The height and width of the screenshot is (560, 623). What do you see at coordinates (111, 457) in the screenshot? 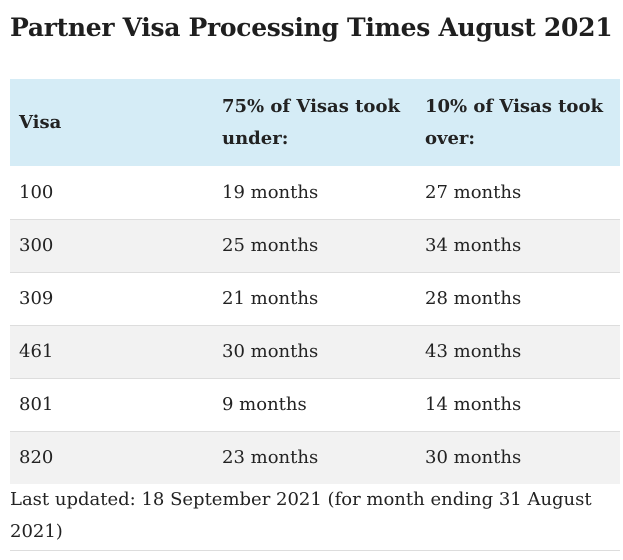
I see `cell-visa: 820` at bounding box center [111, 457].